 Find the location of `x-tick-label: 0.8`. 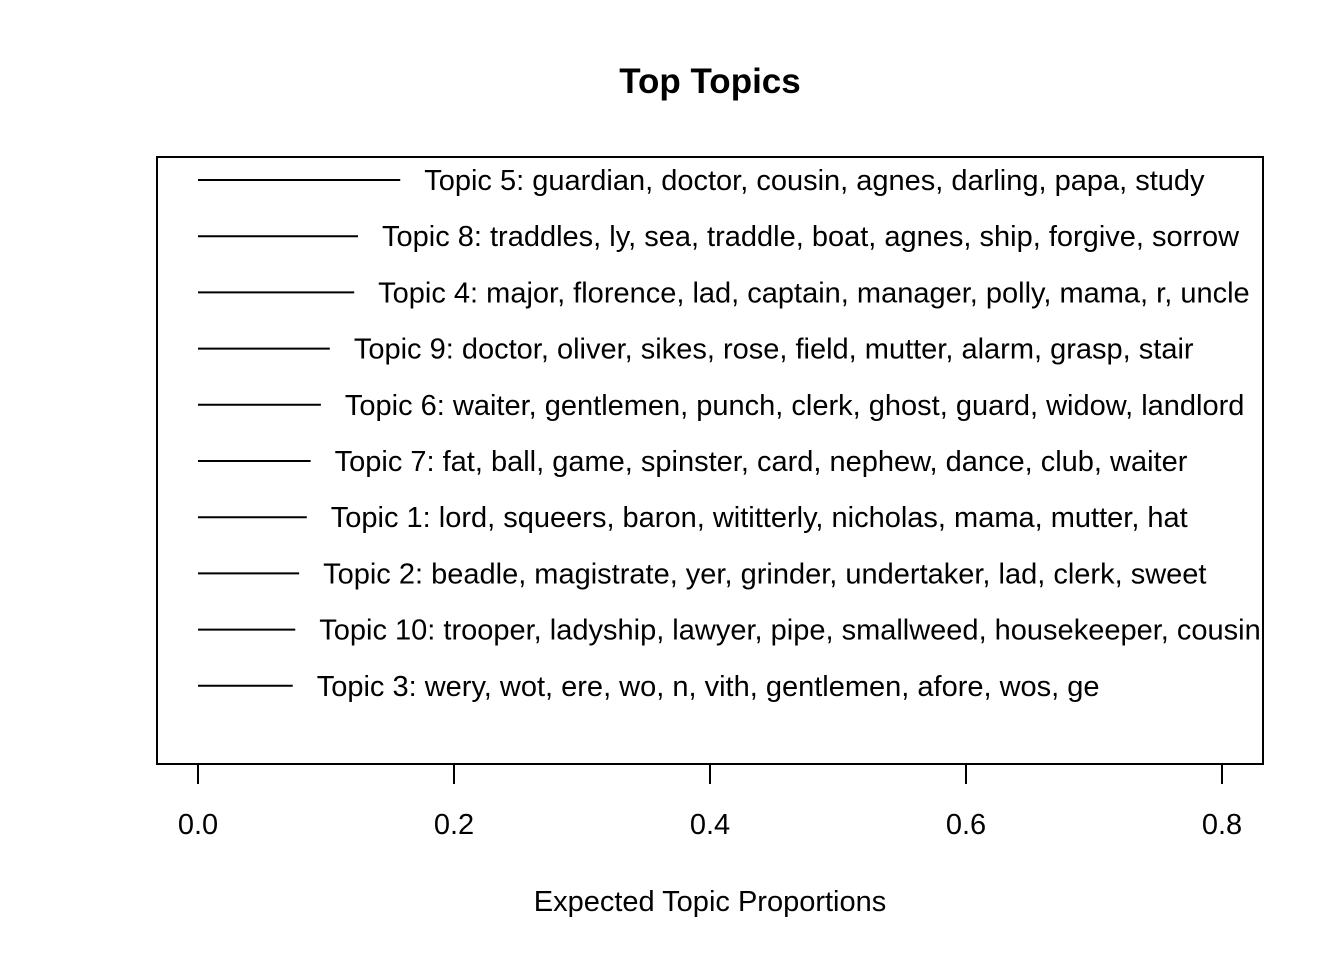

x-tick-label: 0.8 is located at coordinates (1222, 825).